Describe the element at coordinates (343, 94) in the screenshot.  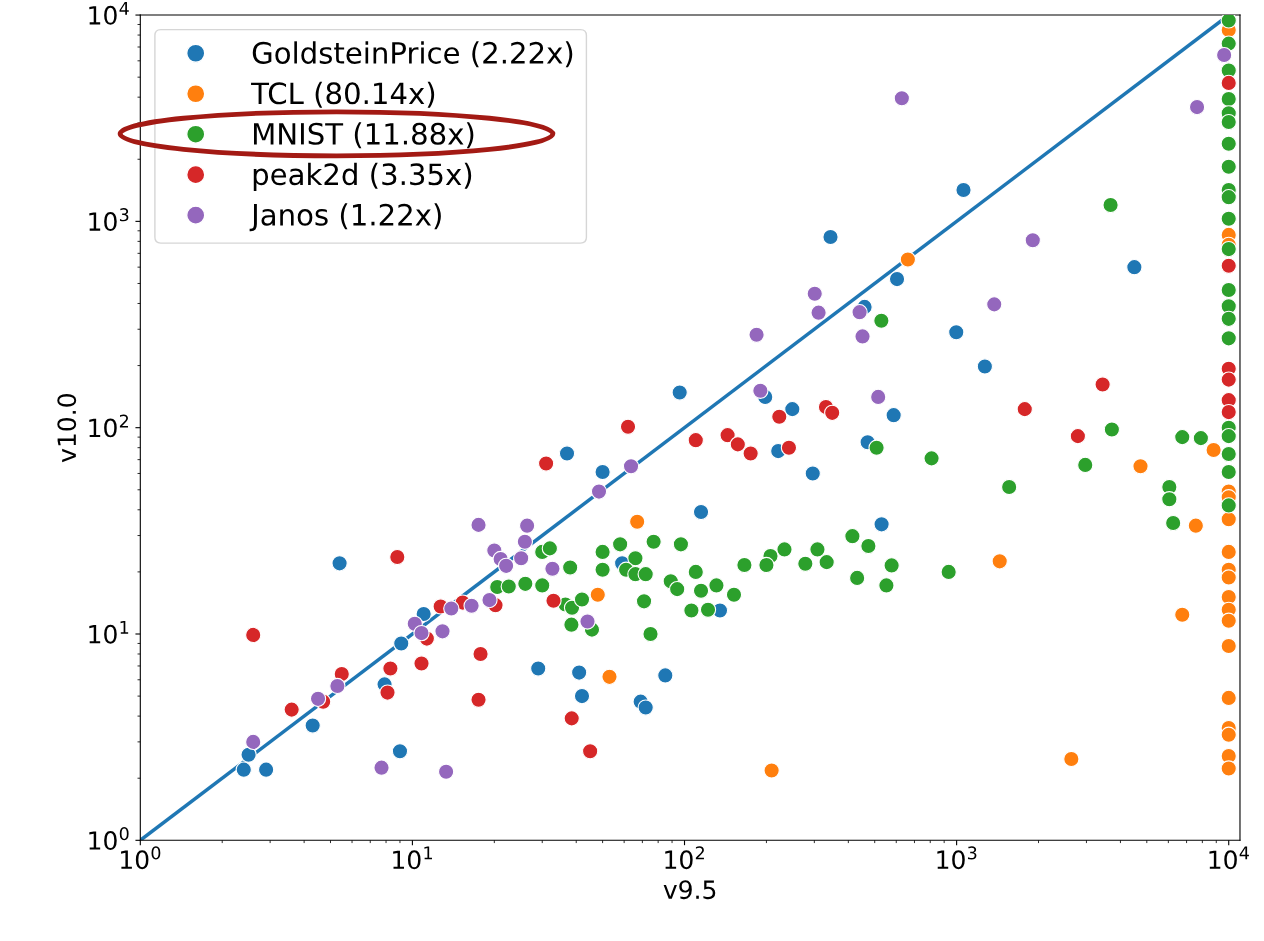
I see `legend-label: TCL (80.14x)` at that location.